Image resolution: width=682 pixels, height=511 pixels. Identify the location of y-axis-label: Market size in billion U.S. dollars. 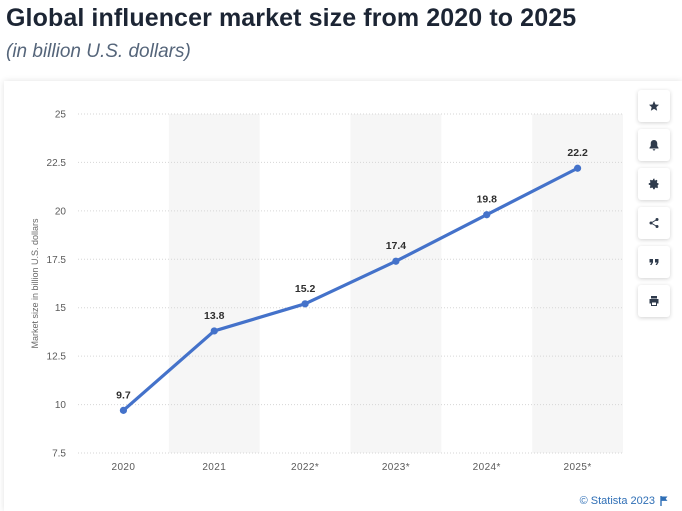
(35, 283).